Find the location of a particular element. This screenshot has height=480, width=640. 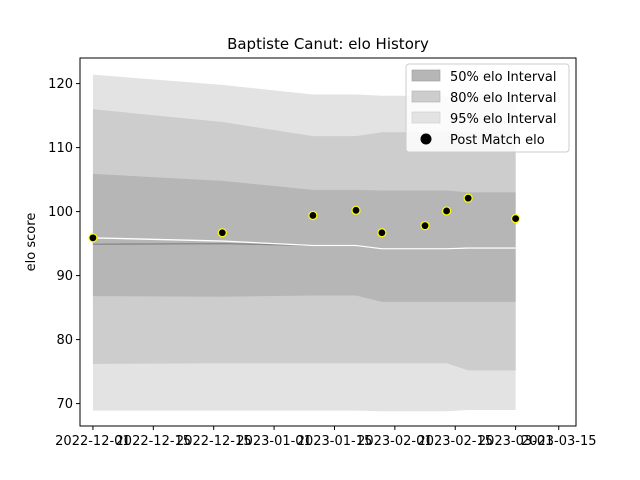

y-tick-label: 70 is located at coordinates (64, 404).